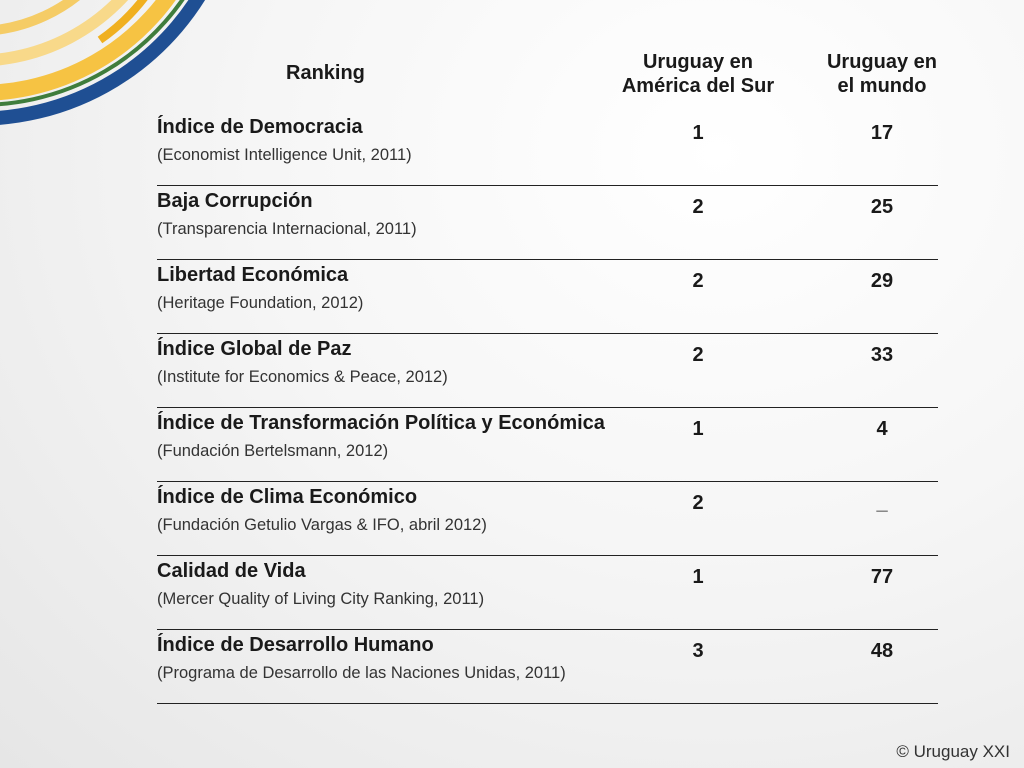 The height and width of the screenshot is (768, 1024). What do you see at coordinates (103, 62) in the screenshot?
I see `decorative-arc-graphic` at bounding box center [103, 62].